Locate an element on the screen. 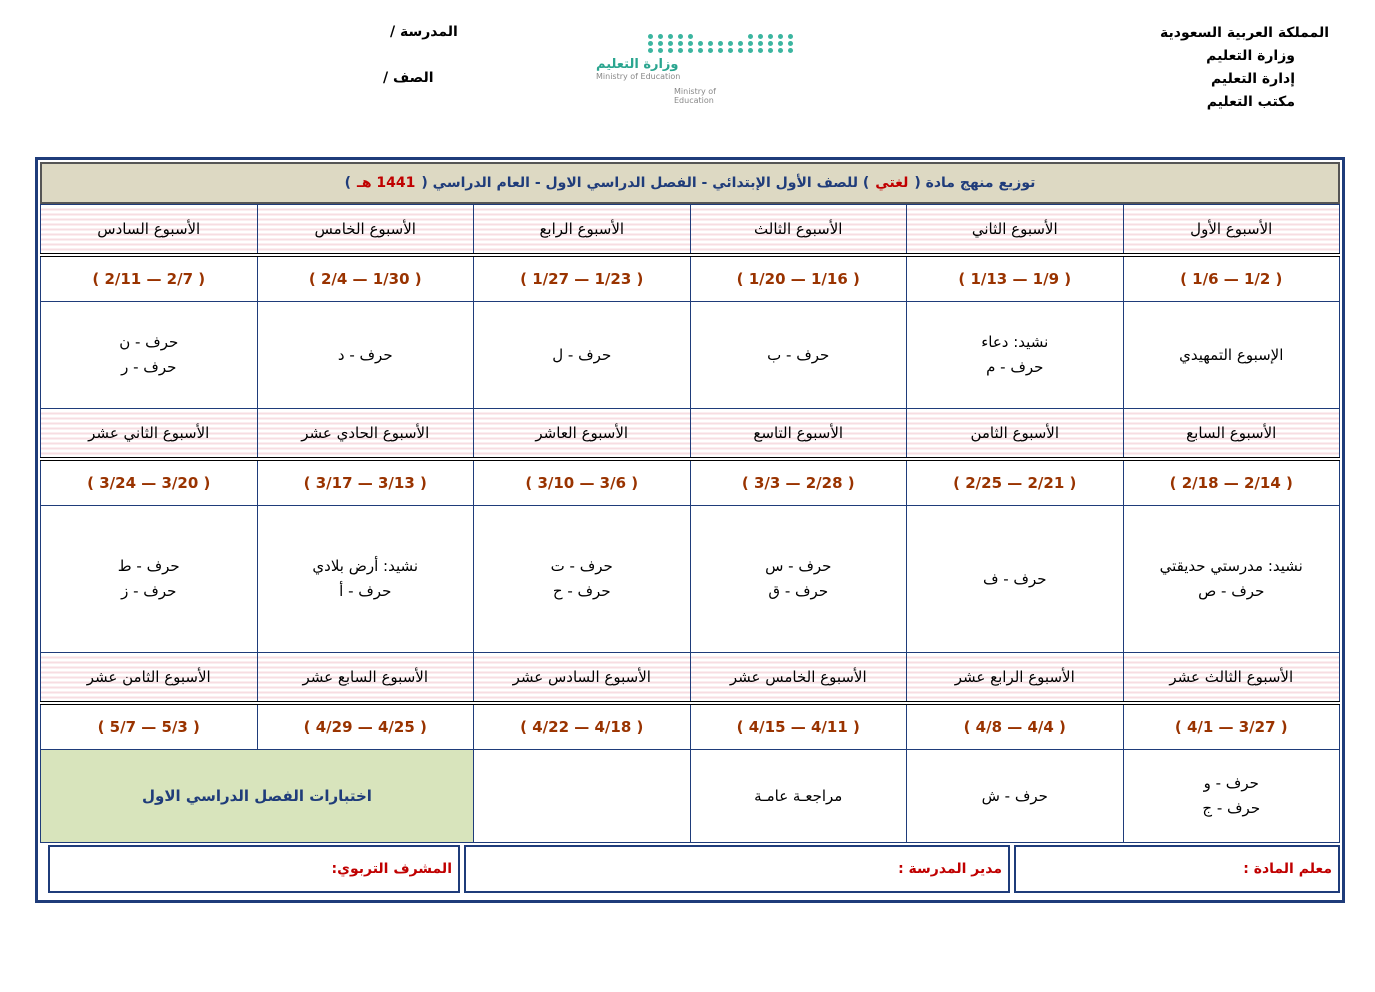  week-content: الإسبوع التمهيدي is located at coordinates (1231, 355).